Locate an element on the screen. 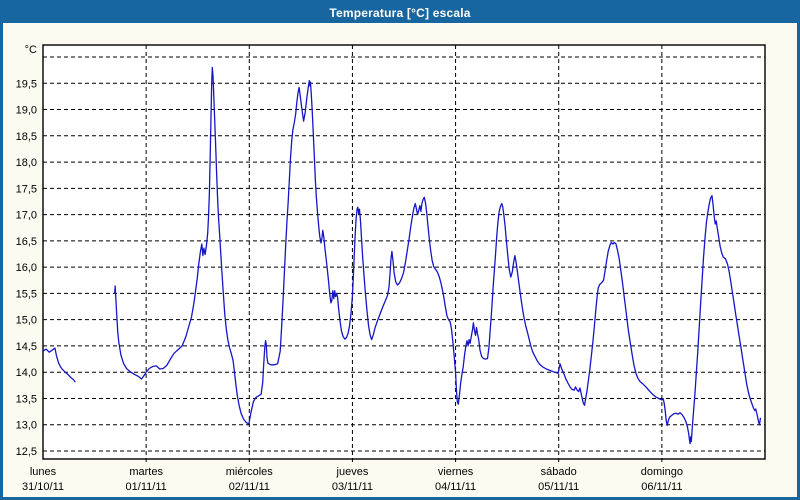 Image resolution: width=800 pixels, height=500 pixels. x-day-name-label: viernes is located at coordinates (456, 472).